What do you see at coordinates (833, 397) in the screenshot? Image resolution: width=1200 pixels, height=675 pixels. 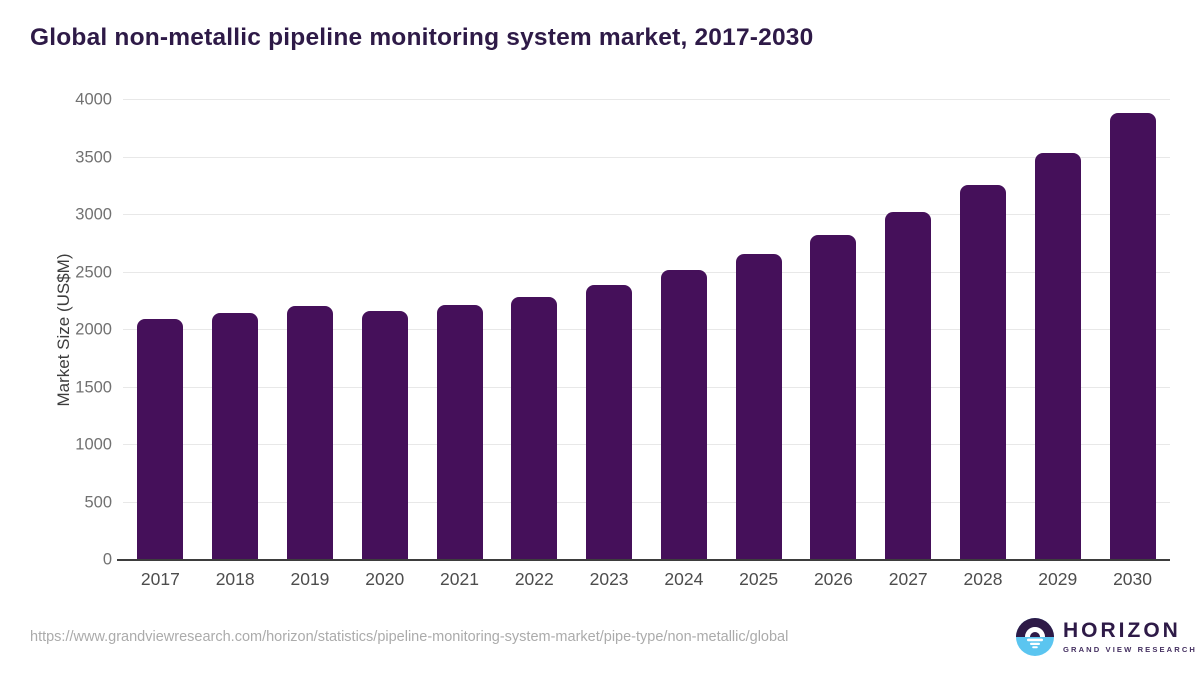 I see `bar-2026` at bounding box center [833, 397].